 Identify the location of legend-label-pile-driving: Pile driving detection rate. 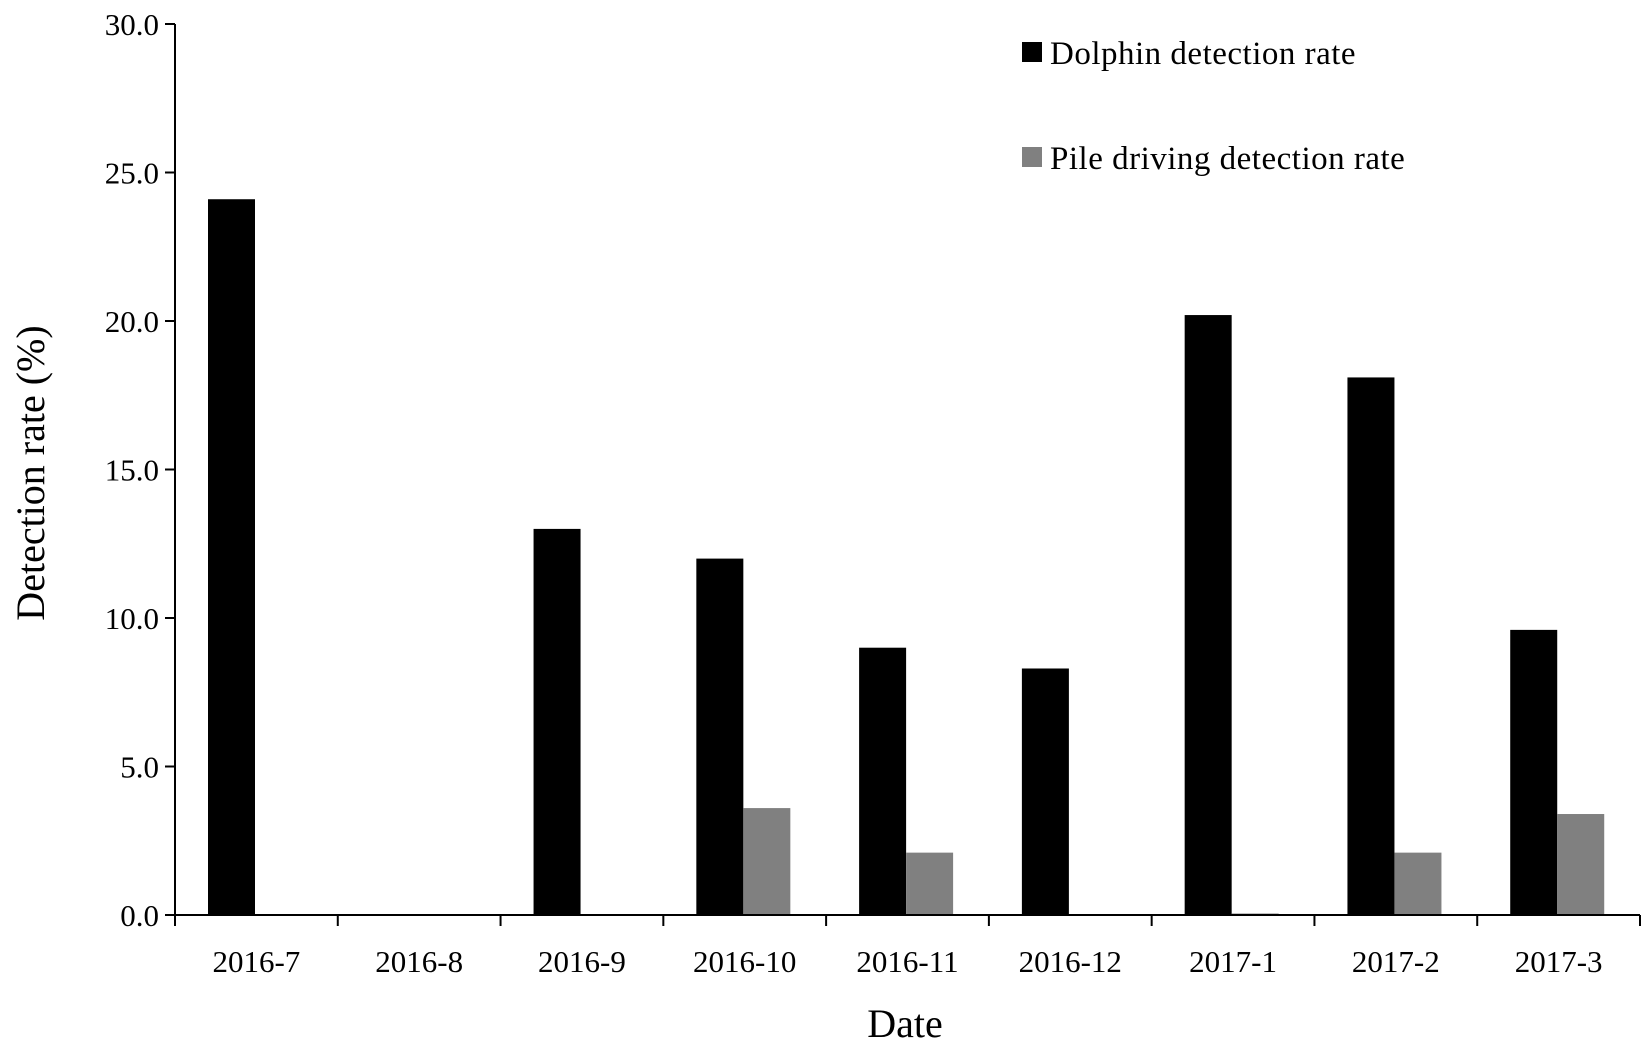
(1227, 159).